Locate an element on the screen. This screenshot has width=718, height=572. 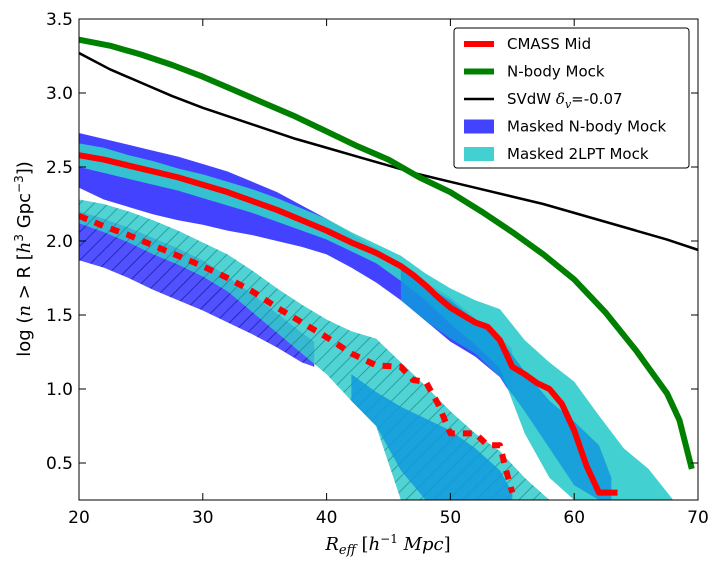
y-tick-label: 3.0 is located at coordinates (59, 94).